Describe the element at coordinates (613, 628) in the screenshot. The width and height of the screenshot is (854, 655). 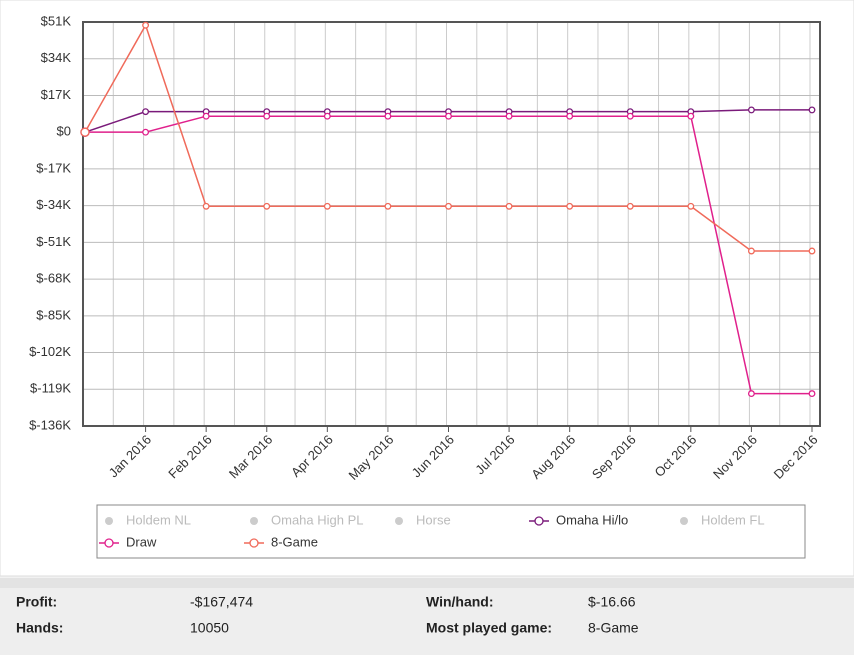
I see `summary-value: 8-Game` at that location.